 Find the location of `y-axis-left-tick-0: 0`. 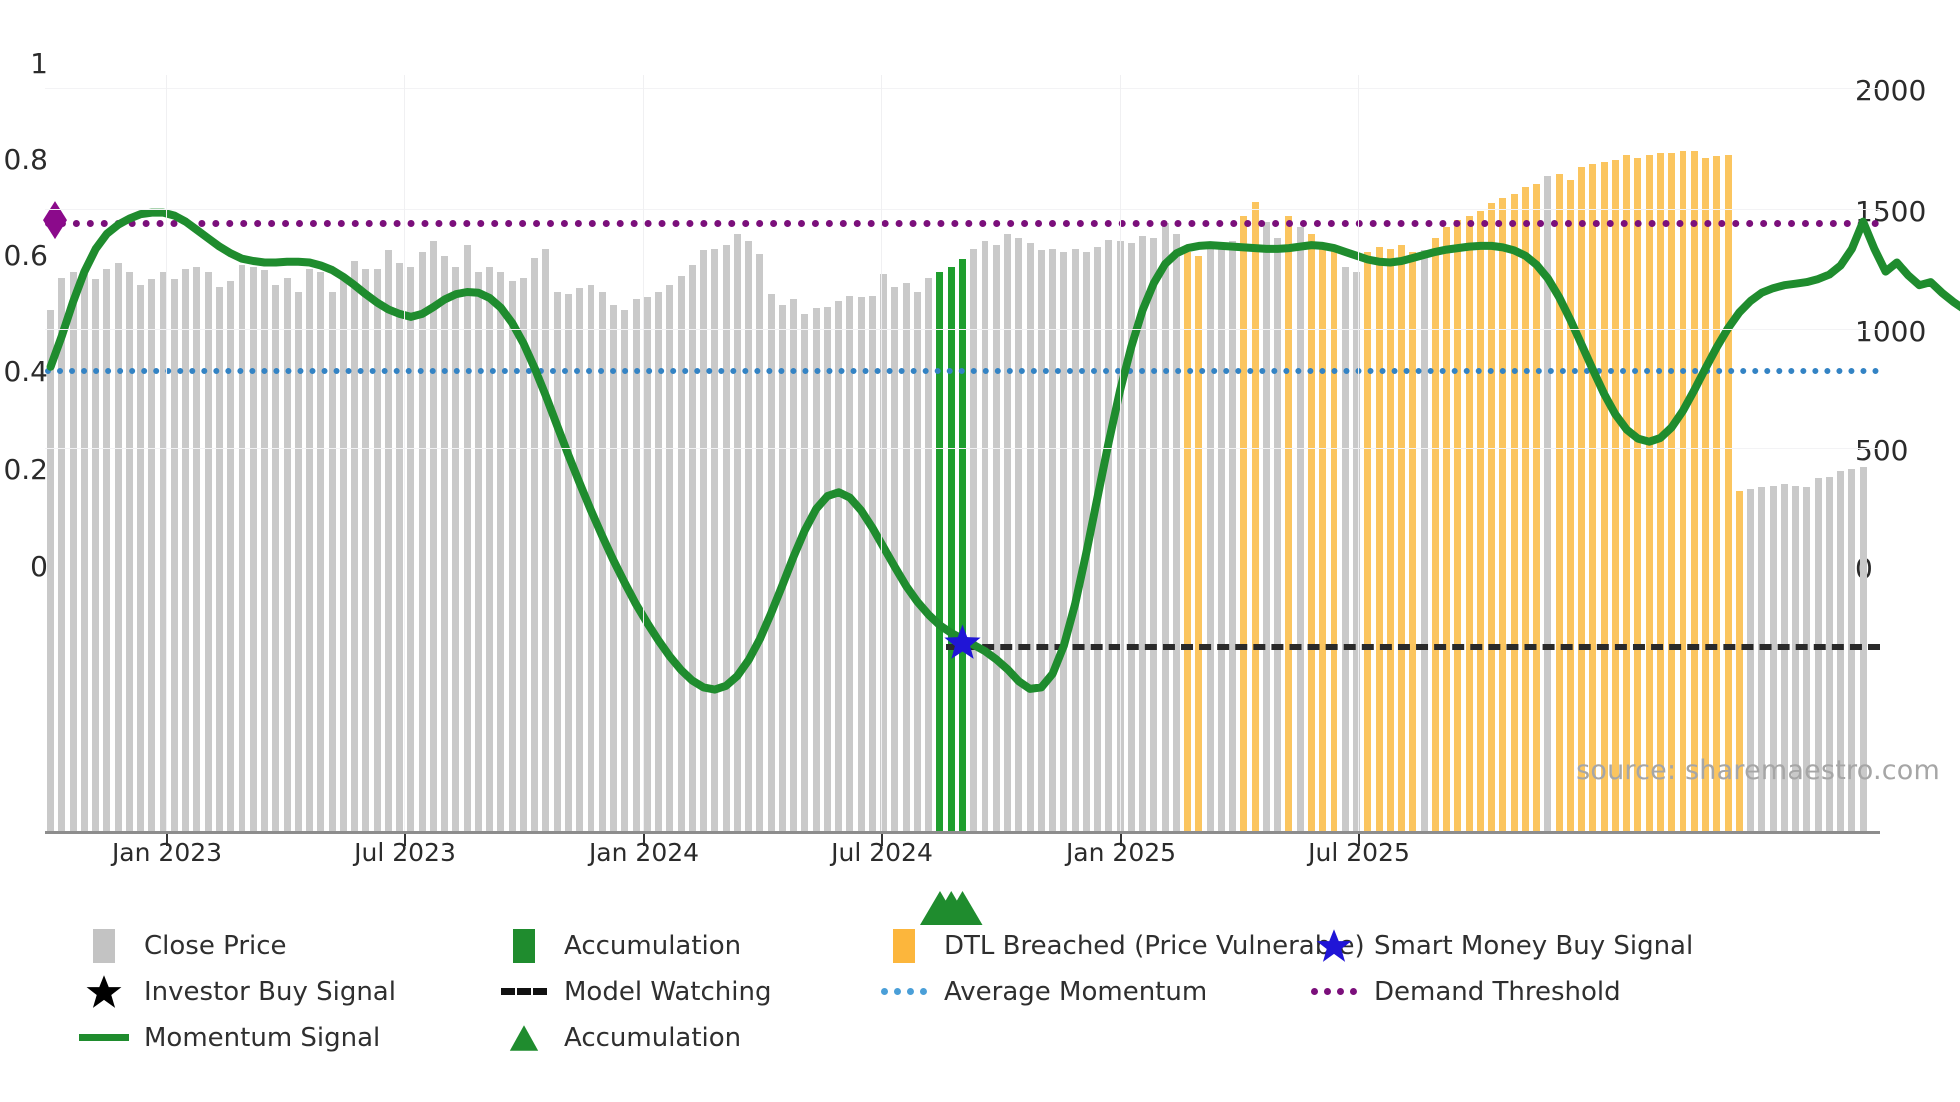

y-axis-left-tick-0: 0 is located at coordinates (39, 566).